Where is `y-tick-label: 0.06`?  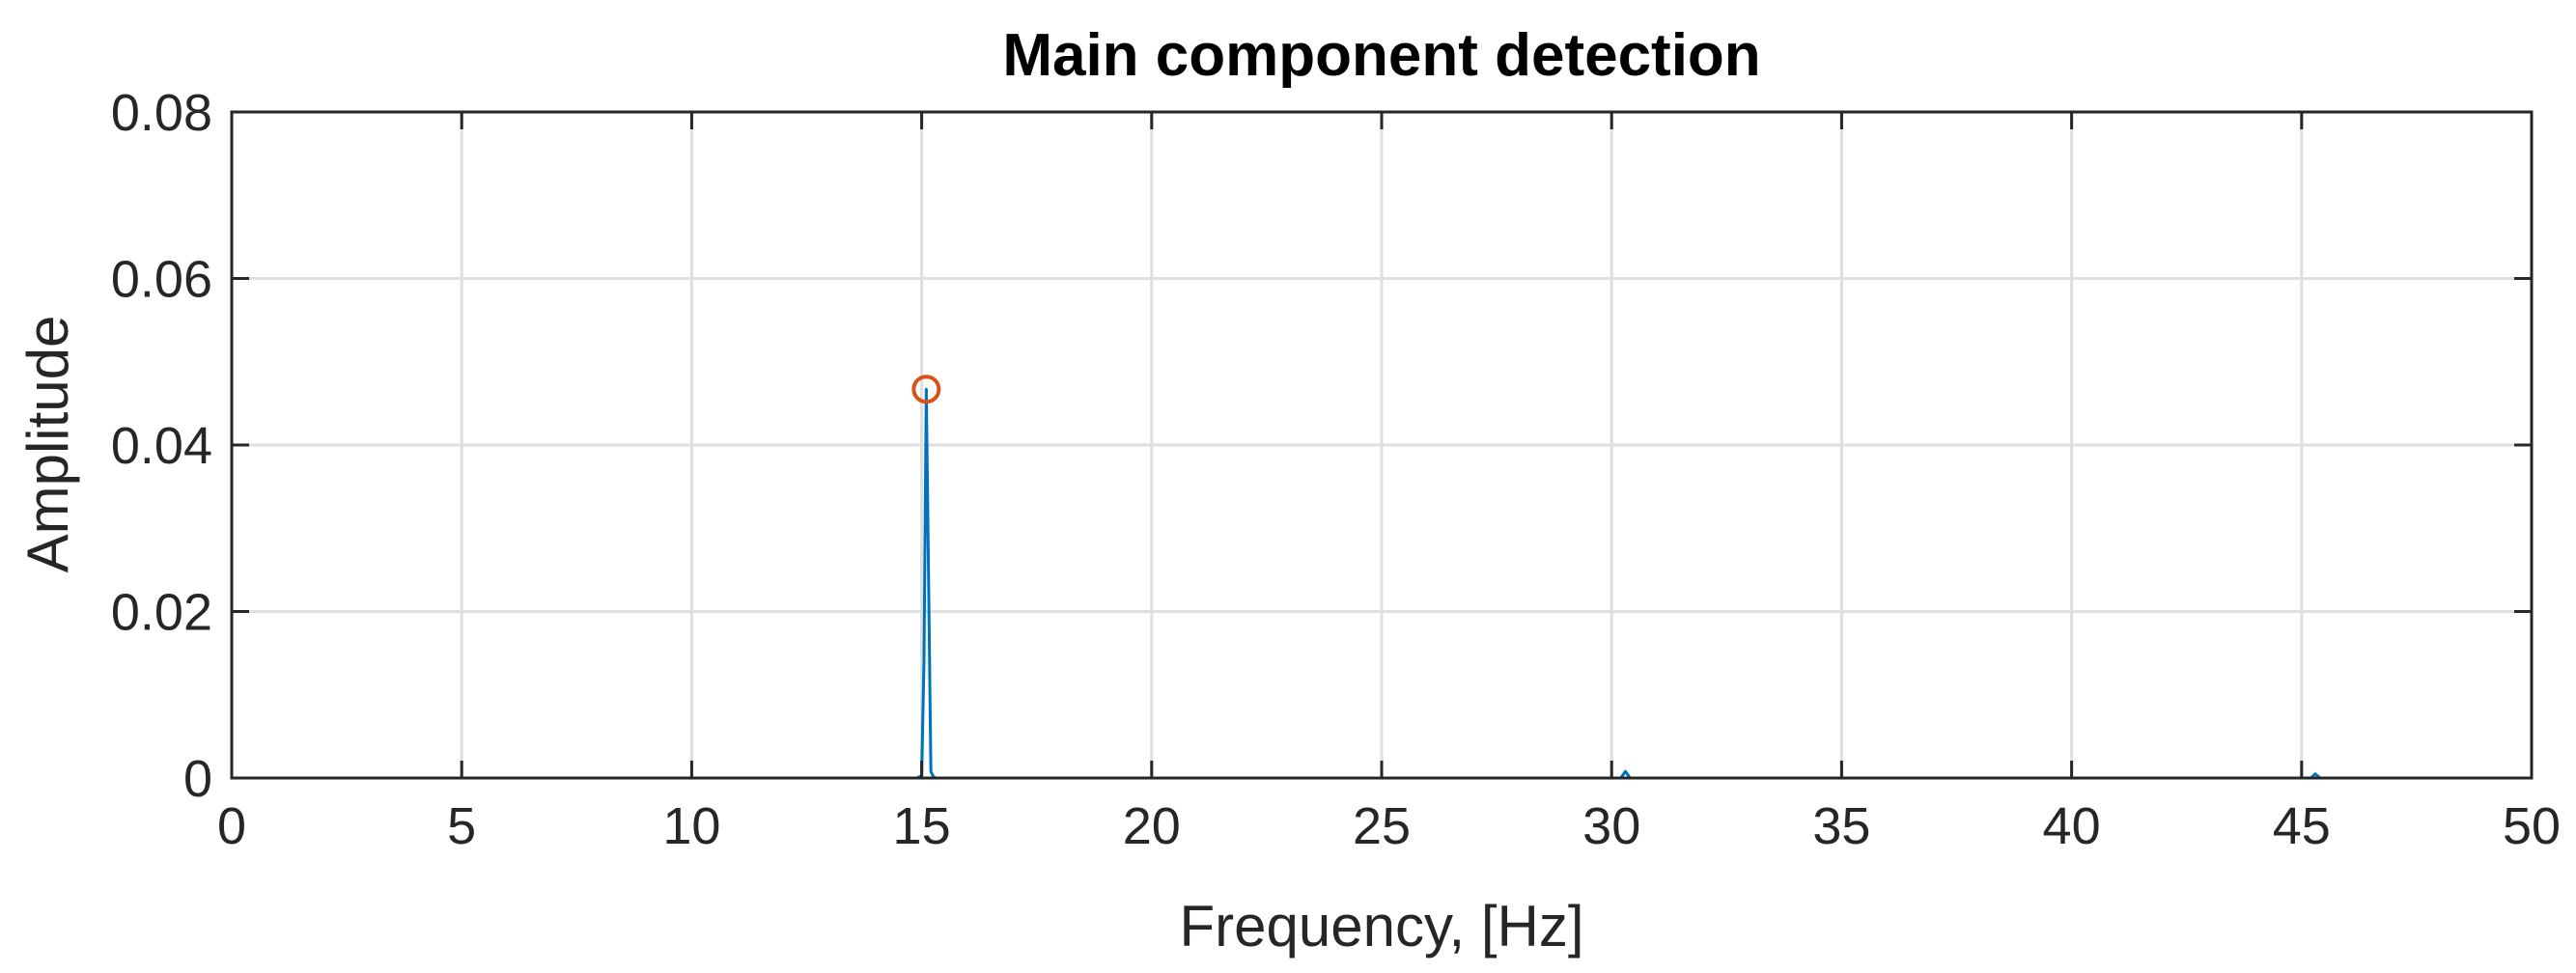
y-tick-label: 0.06 is located at coordinates (162, 280).